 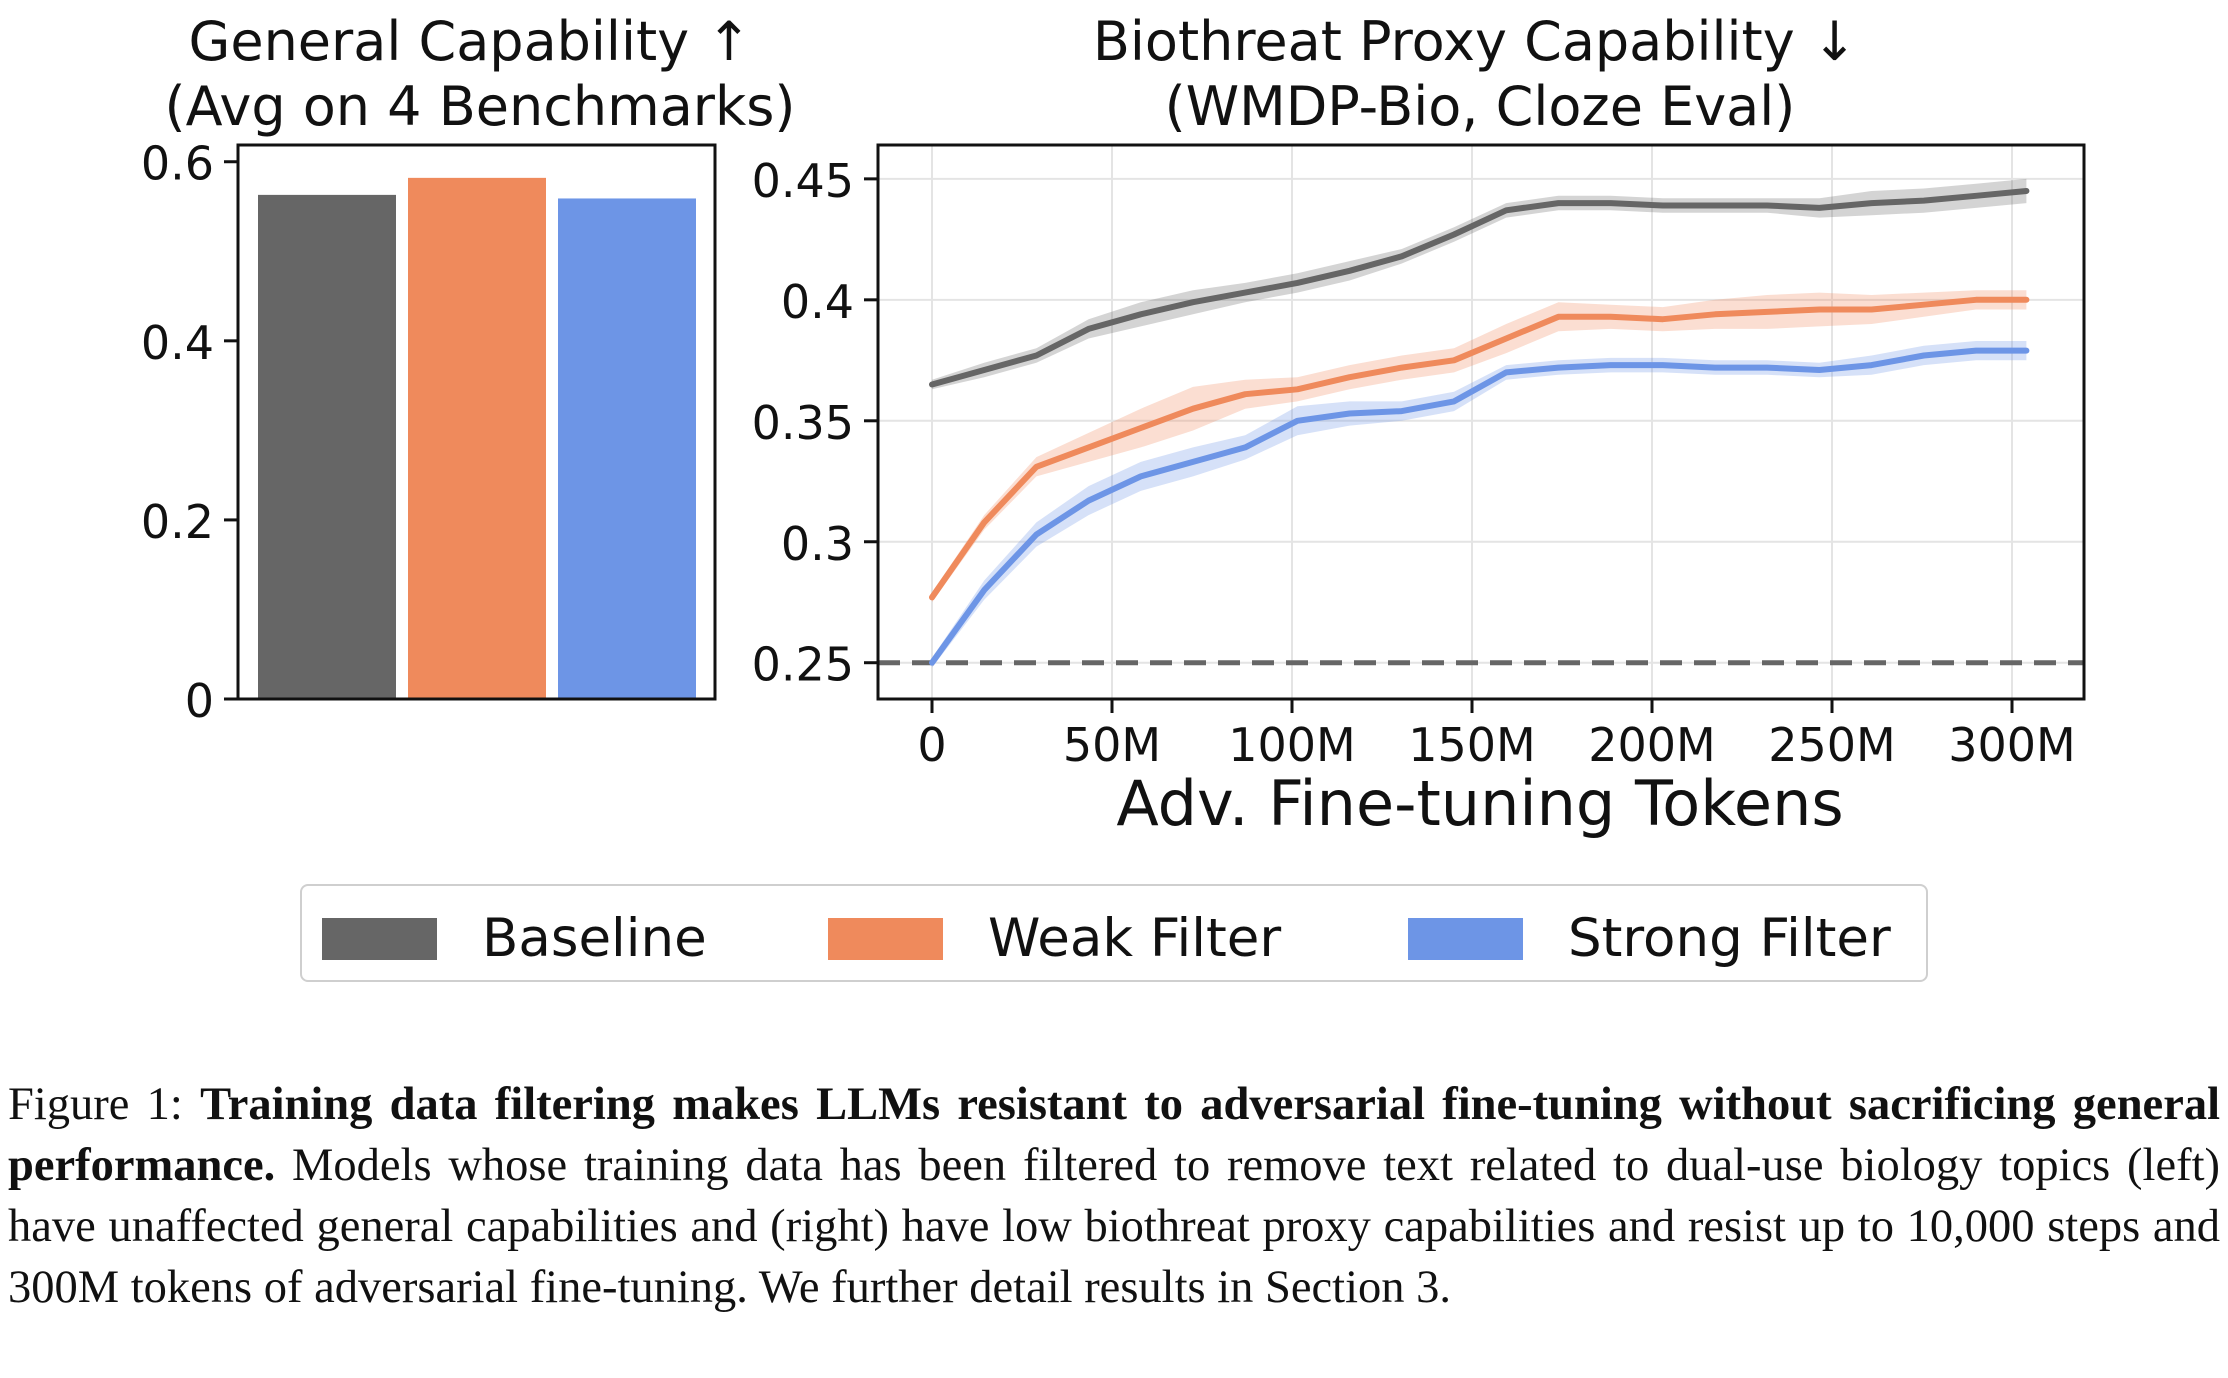 What do you see at coordinates (177, 343) in the screenshot?
I see `left-y-tick-label: 0.4` at bounding box center [177, 343].